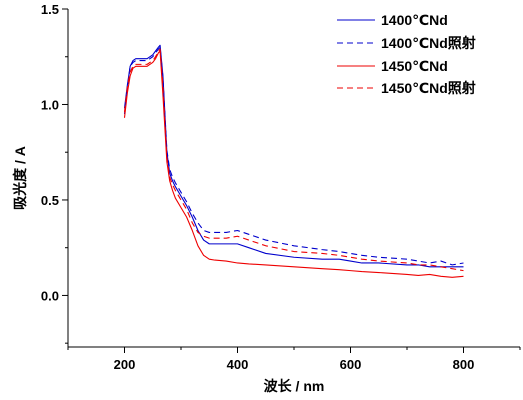 This screenshot has height=400, width=523. What do you see at coordinates (50, 104) in the screenshot?
I see `y-tick-label: 1.0` at bounding box center [50, 104].